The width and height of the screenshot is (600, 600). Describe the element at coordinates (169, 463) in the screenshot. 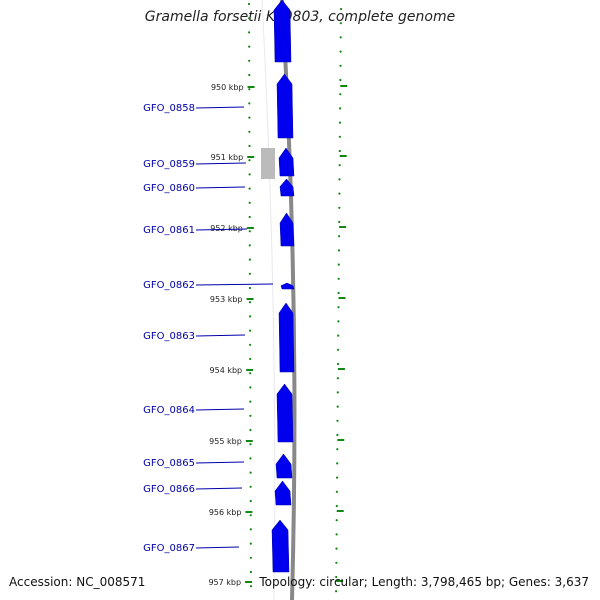

I see `gene-label: GFO_0865` at that location.